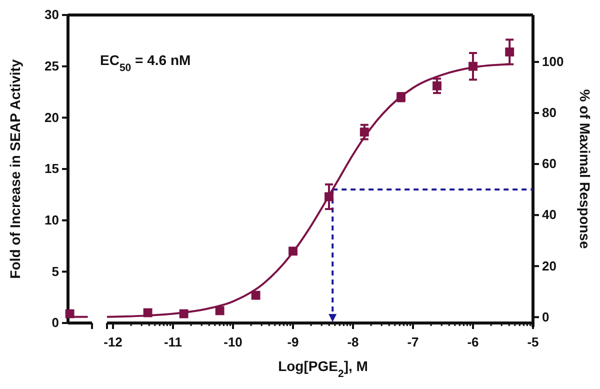 This screenshot has width=600, height=389. I want to click on annotation: EC$_{50}$ = 4.6 nM, so click(145, 63).